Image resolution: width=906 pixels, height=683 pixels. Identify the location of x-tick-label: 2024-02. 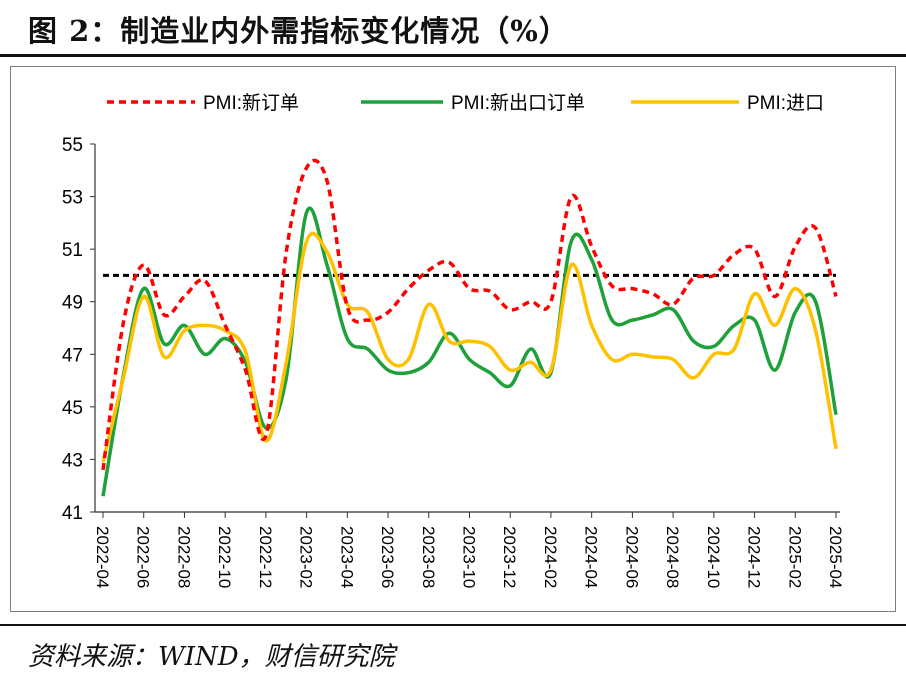
(550, 557).